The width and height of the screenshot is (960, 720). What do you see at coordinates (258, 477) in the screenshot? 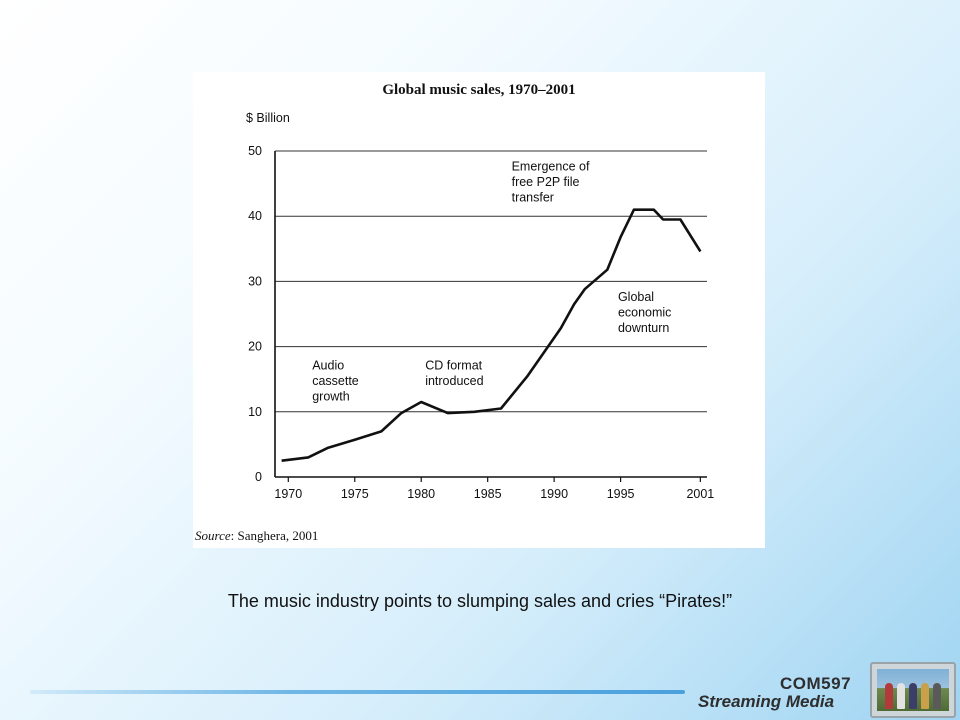
I see `y-tick-label: 0` at bounding box center [258, 477].